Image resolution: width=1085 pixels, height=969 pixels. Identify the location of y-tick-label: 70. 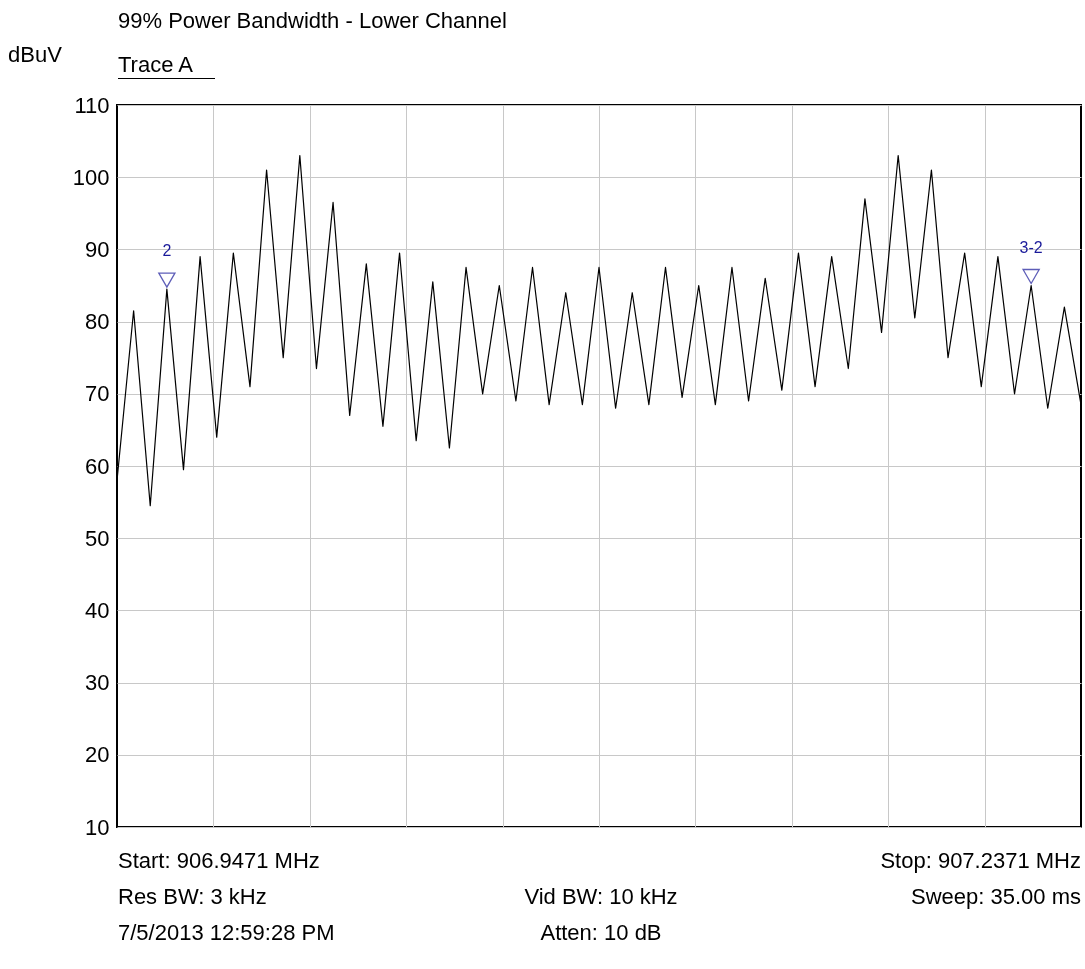
(97, 394).